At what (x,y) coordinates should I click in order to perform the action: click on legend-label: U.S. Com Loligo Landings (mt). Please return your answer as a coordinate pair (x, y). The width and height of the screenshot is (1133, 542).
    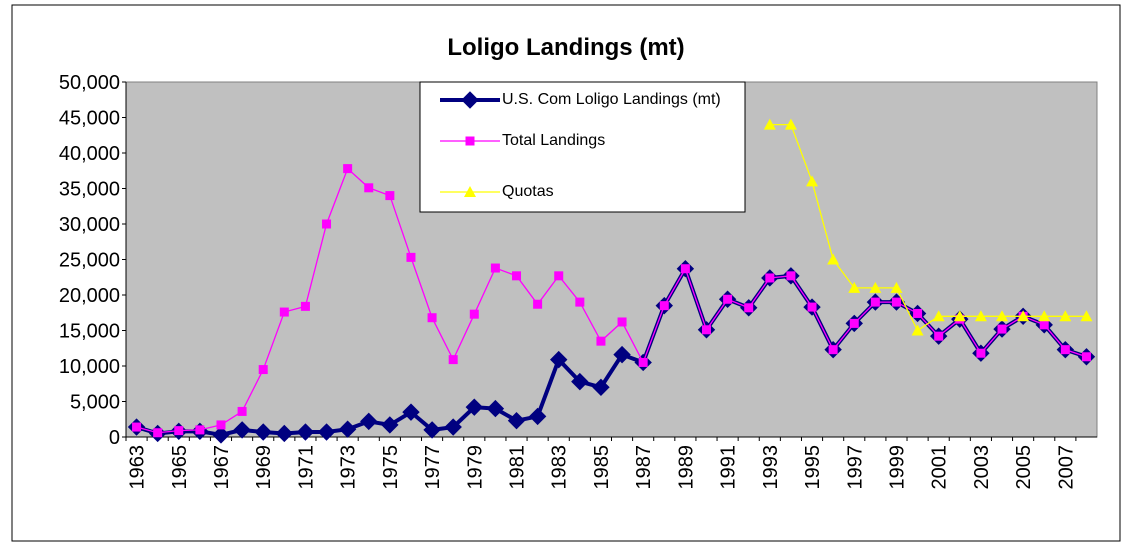
    Looking at the image, I should click on (611, 99).